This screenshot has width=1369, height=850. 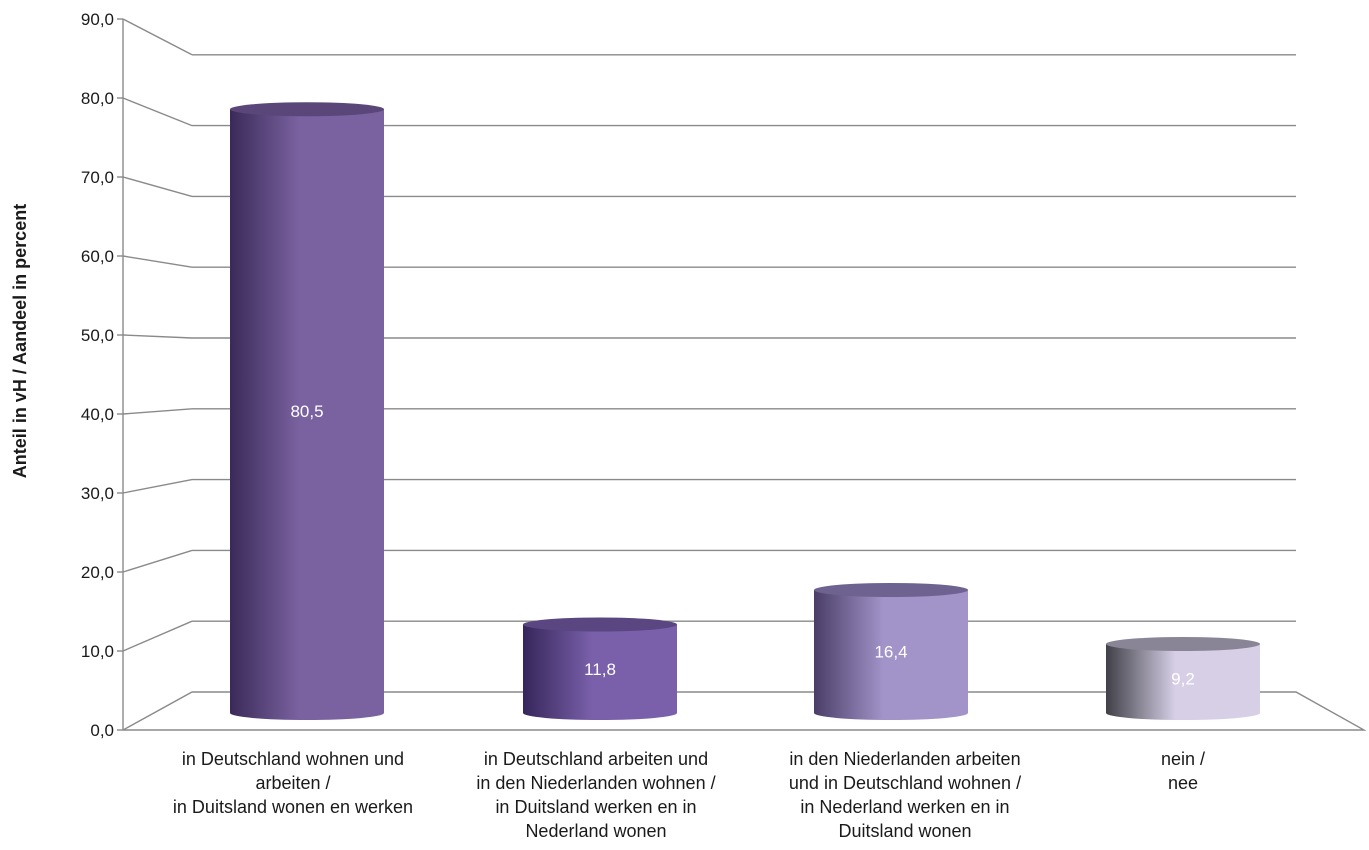 What do you see at coordinates (97, 572) in the screenshot?
I see `y-tick-label: 20,0` at bounding box center [97, 572].